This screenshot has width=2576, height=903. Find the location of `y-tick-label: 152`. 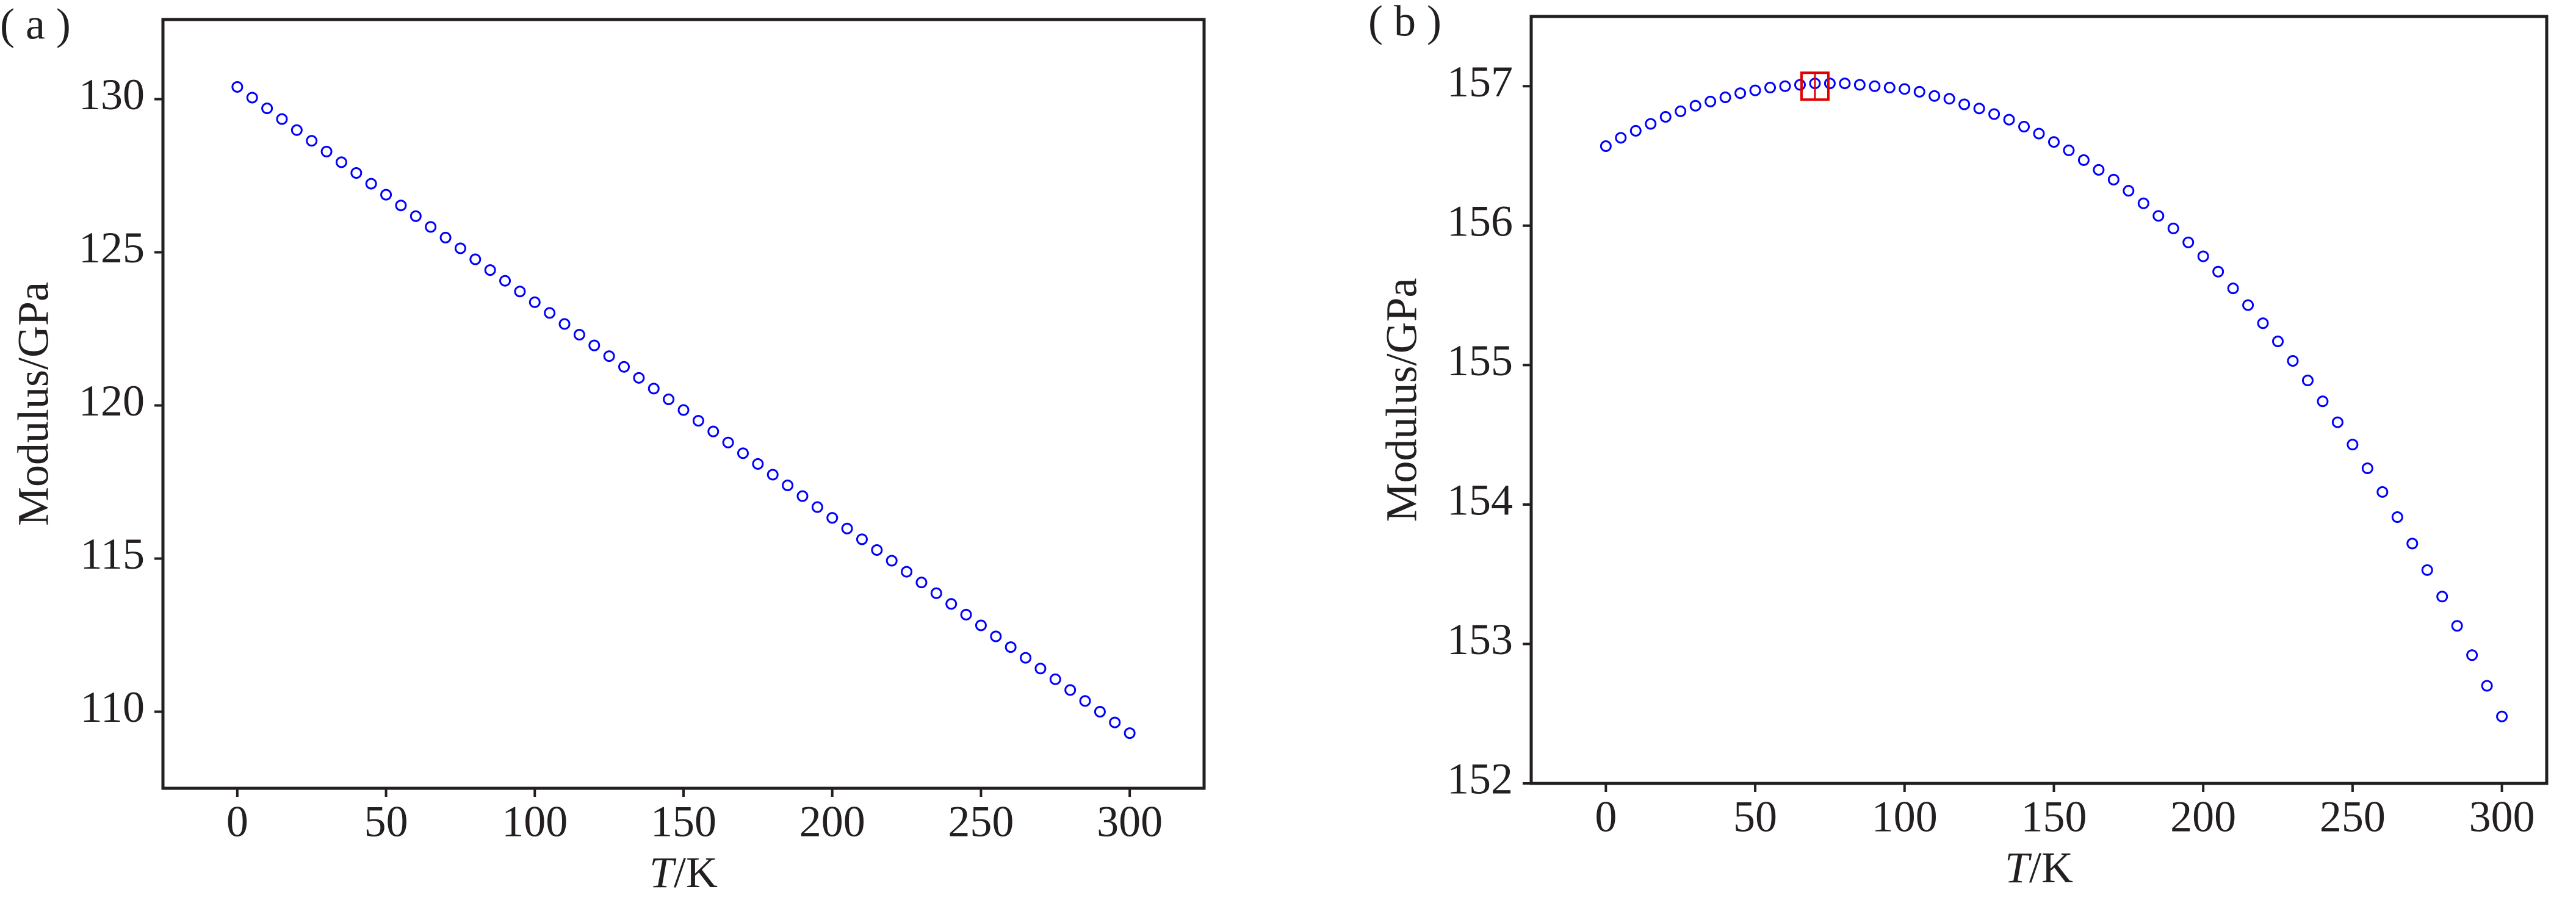

y-tick-label: 152 is located at coordinates (1480, 779).